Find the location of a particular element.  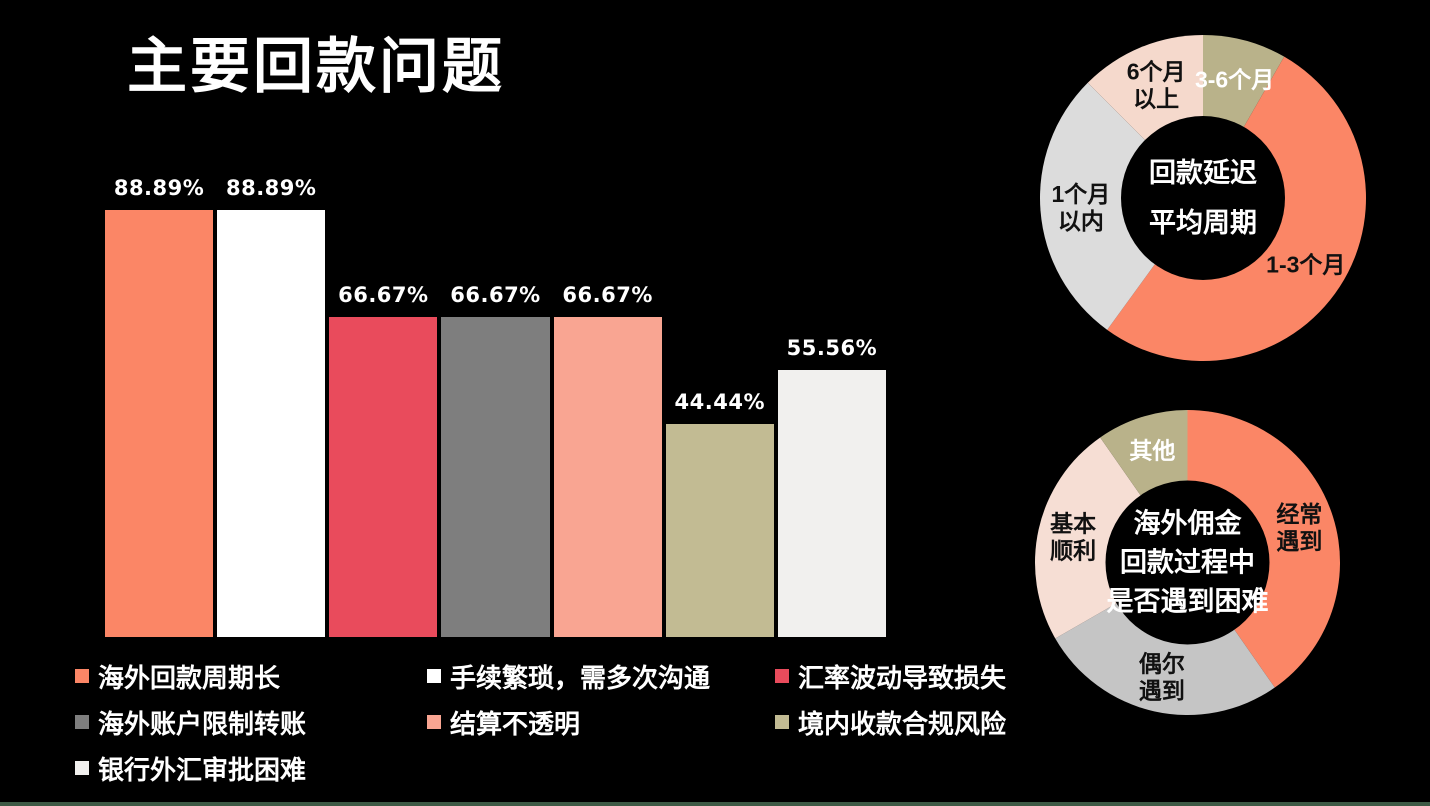

donut-segment-label: 1-3个月 is located at coordinates (1305, 265).